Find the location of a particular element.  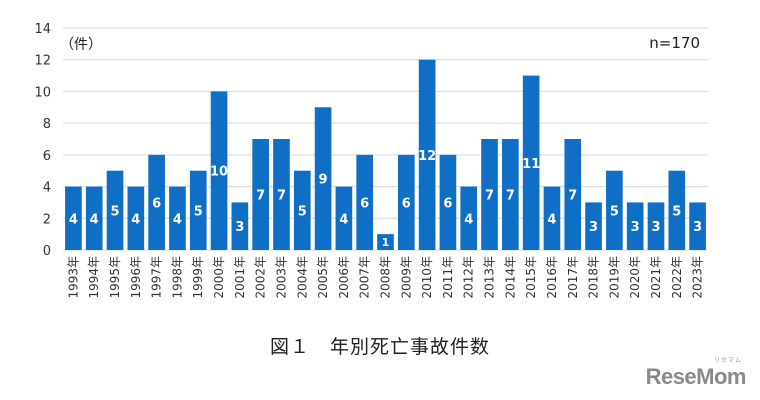

x-tick-label: 2000年 is located at coordinates (219, 277).